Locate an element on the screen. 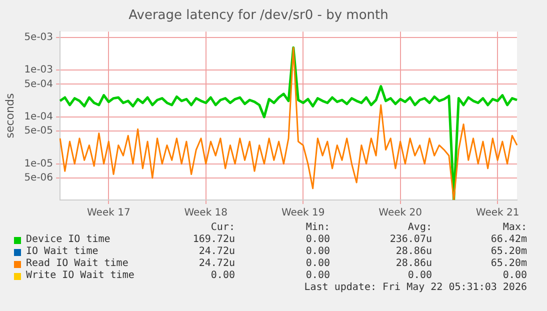 This screenshot has width=547, height=311. legend-label: Read IO Wait time is located at coordinates (77, 264).